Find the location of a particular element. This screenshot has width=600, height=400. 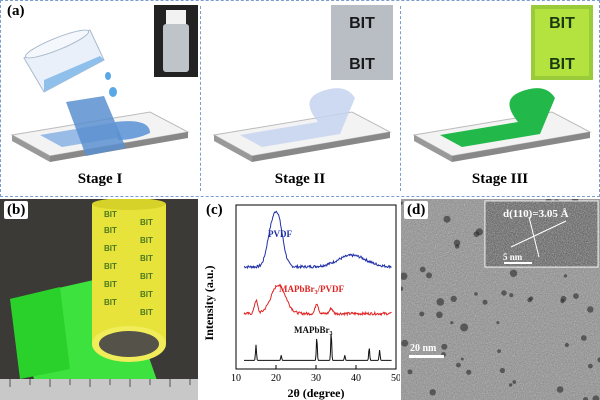

x-tick-label: 50 is located at coordinates (395, 378).